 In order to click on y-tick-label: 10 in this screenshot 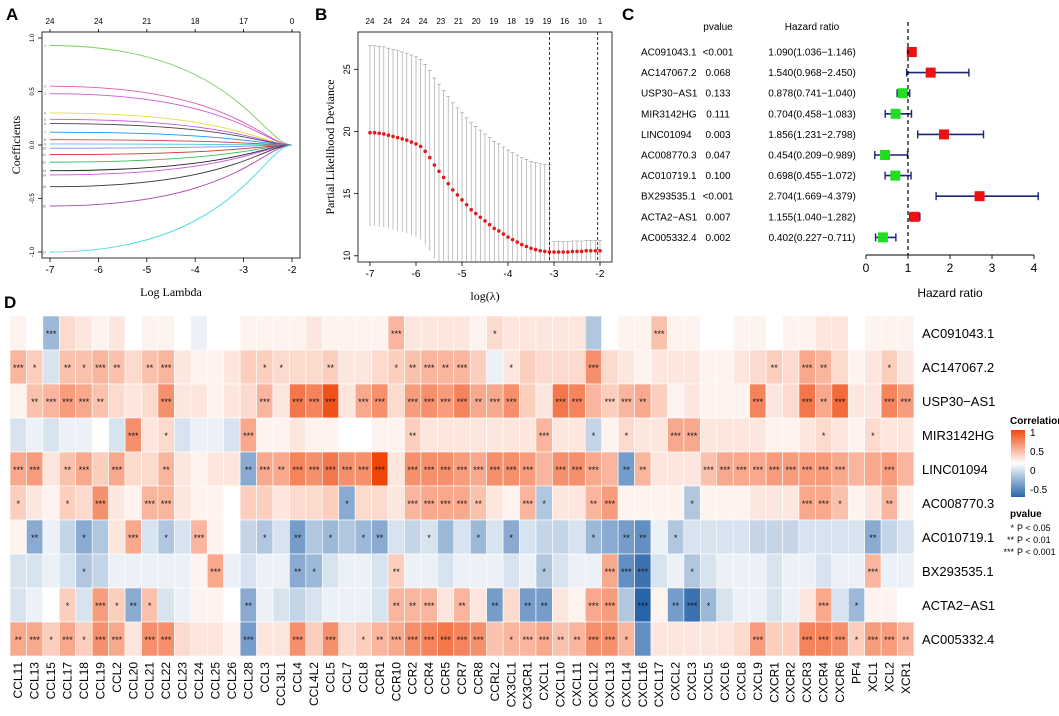, I will do `click(347, 256)`.